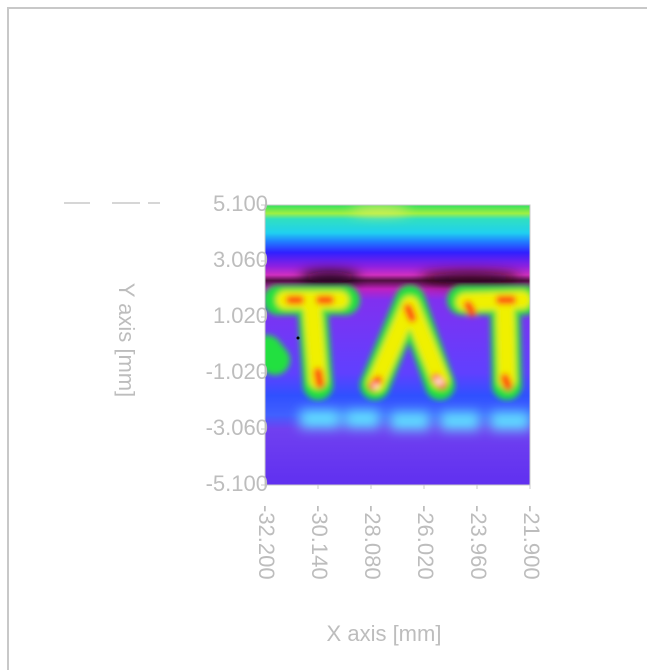 The height and width of the screenshot is (670, 647). Describe the element at coordinates (240, 315) in the screenshot. I see `y-tick-label: 1.020` at that location.